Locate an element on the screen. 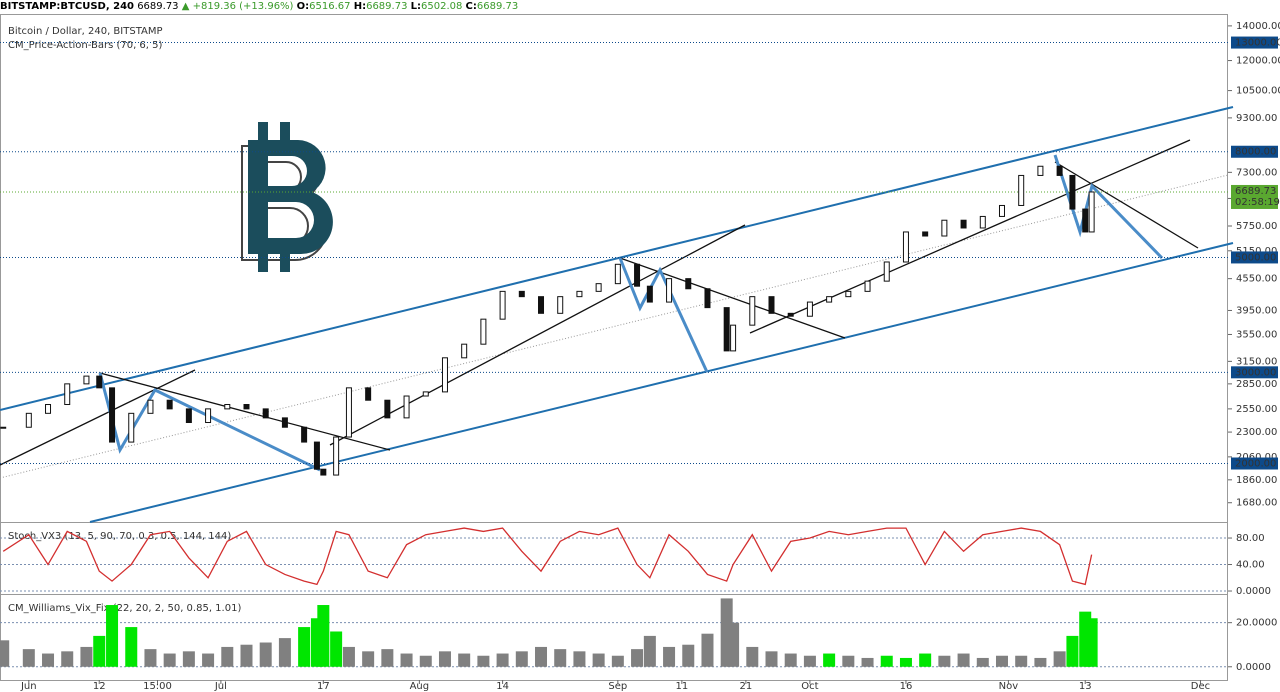 The height and width of the screenshot is (692, 1280). x-tick-label: 12 is located at coordinates (99, 686).